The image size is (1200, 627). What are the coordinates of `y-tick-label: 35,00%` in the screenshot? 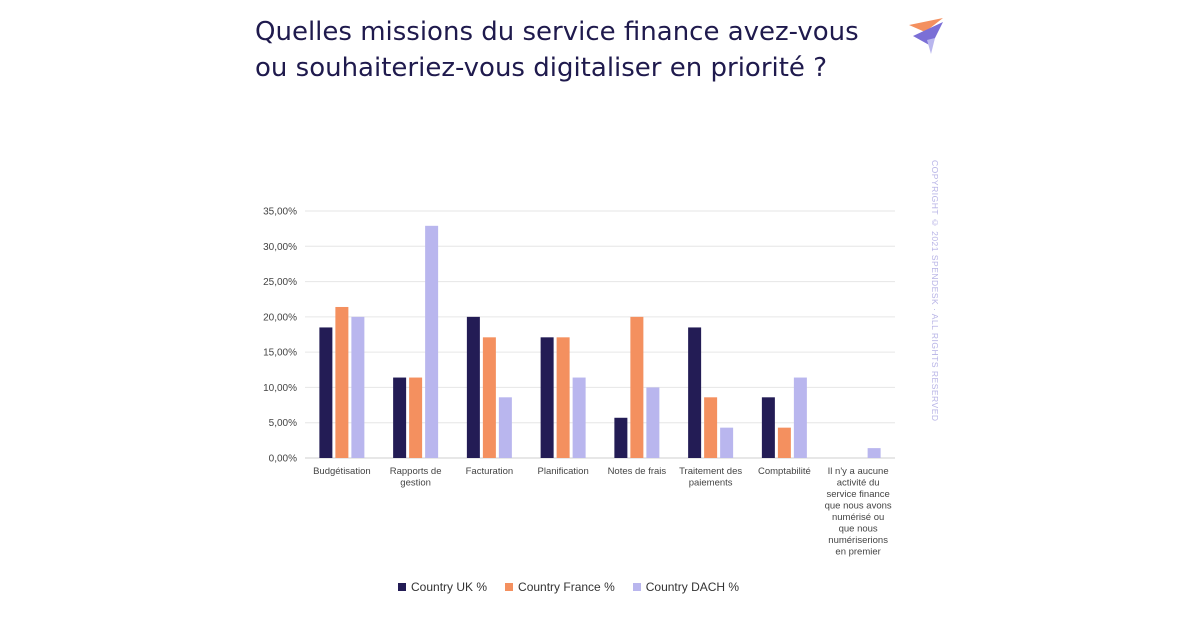 It's located at (280, 212).